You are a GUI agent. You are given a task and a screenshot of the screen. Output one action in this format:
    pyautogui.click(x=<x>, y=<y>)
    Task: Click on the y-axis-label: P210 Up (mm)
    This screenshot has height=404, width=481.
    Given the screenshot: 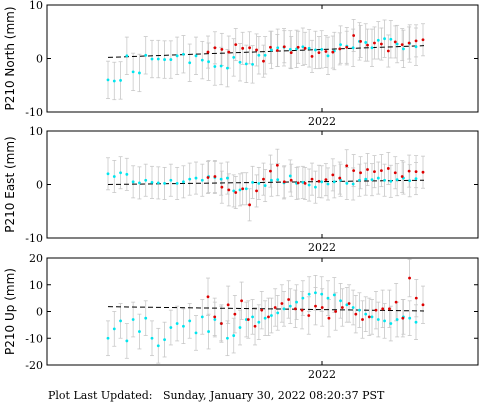 What is the action you would take?
    pyautogui.click(x=10, y=311)
    